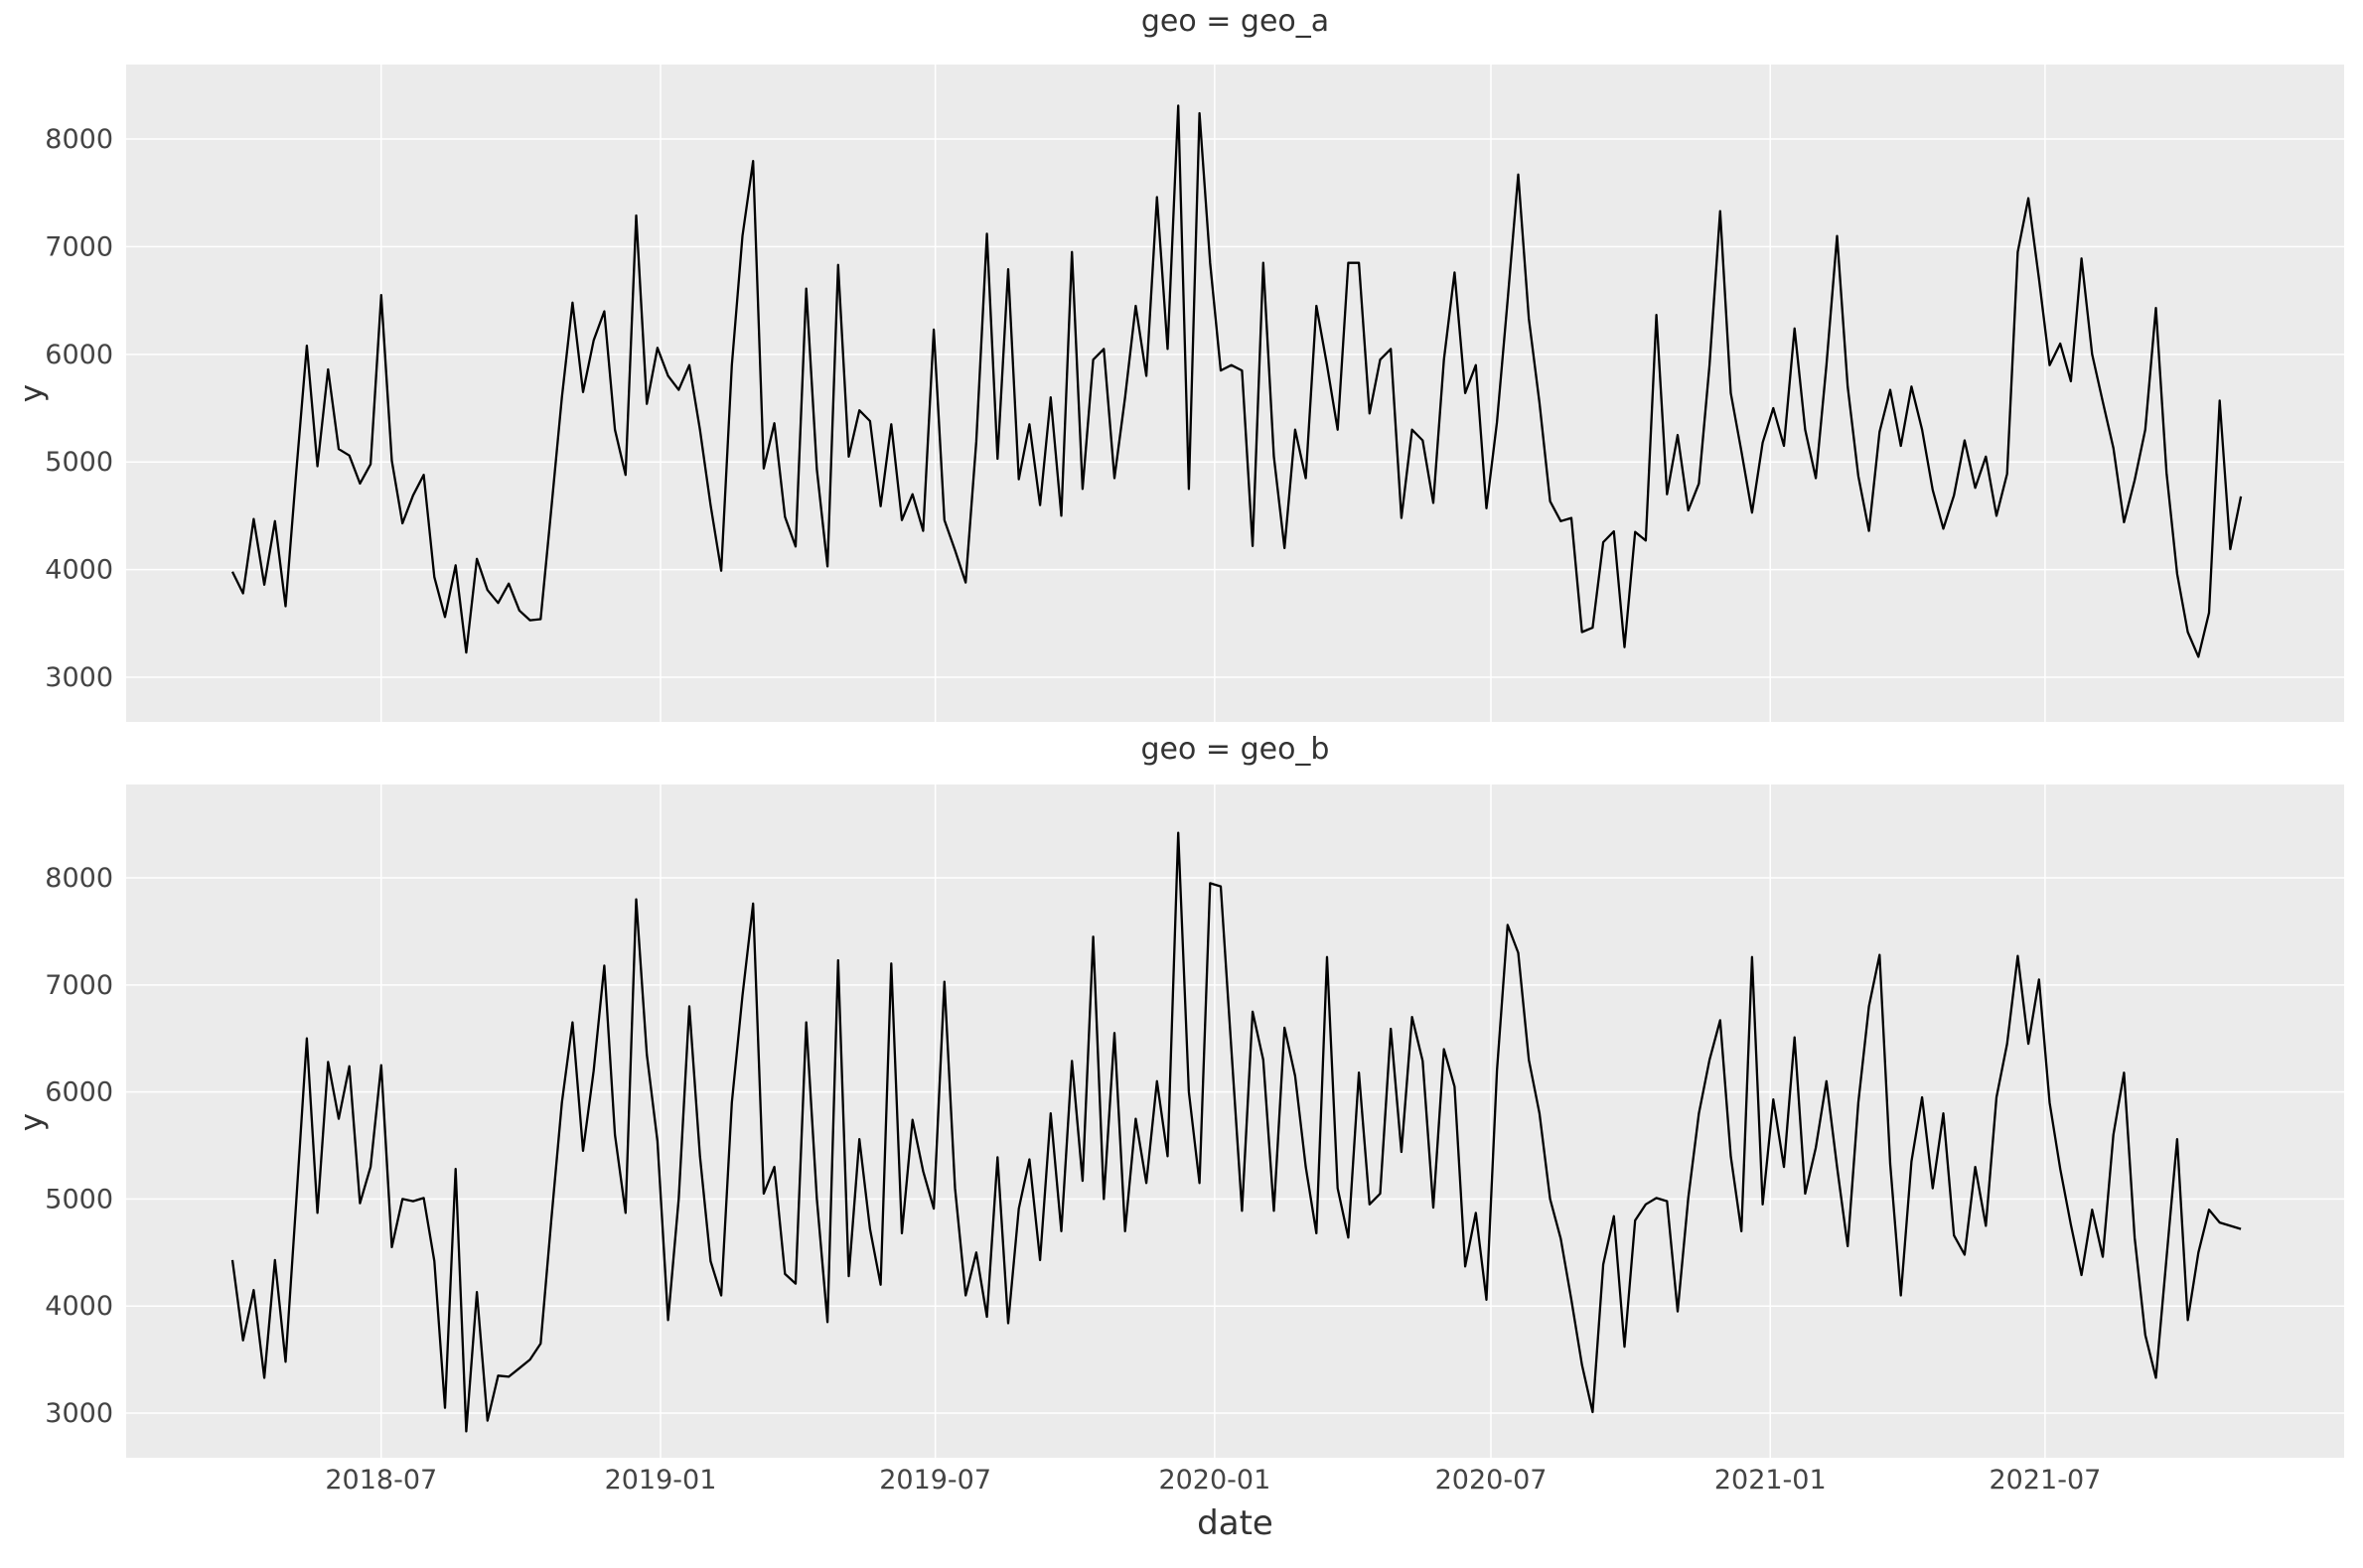 This screenshot has height=1568, width=2363. Describe the element at coordinates (1235, 749) in the screenshot. I see `facet-title-geo-b: geo = geo_b` at that location.